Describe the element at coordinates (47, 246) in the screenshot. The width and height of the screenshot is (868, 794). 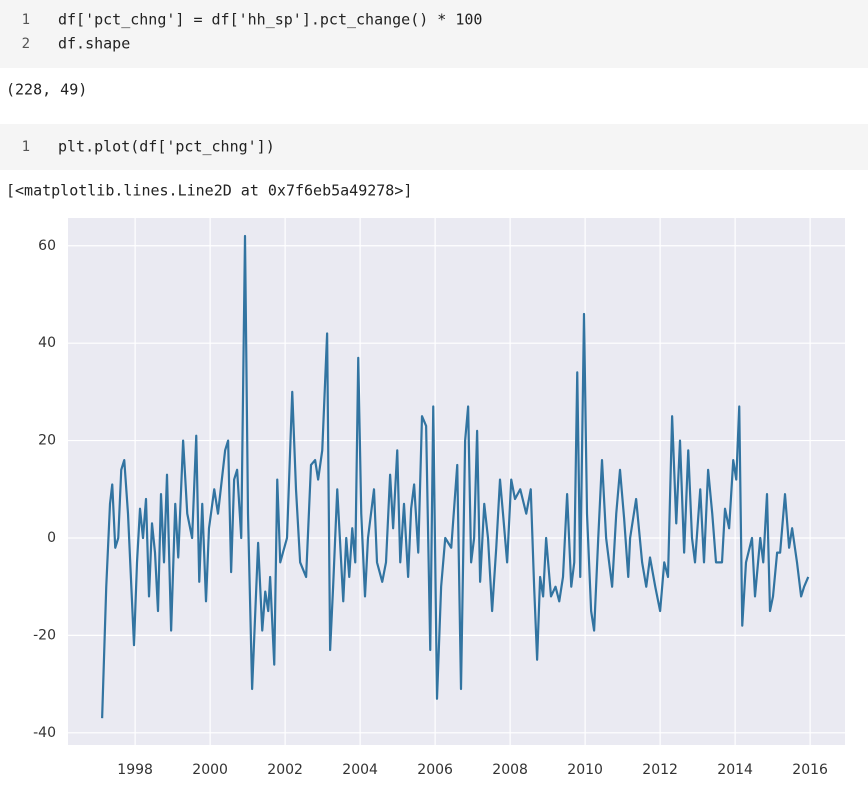
I see `y-tick-label: 60` at that location.